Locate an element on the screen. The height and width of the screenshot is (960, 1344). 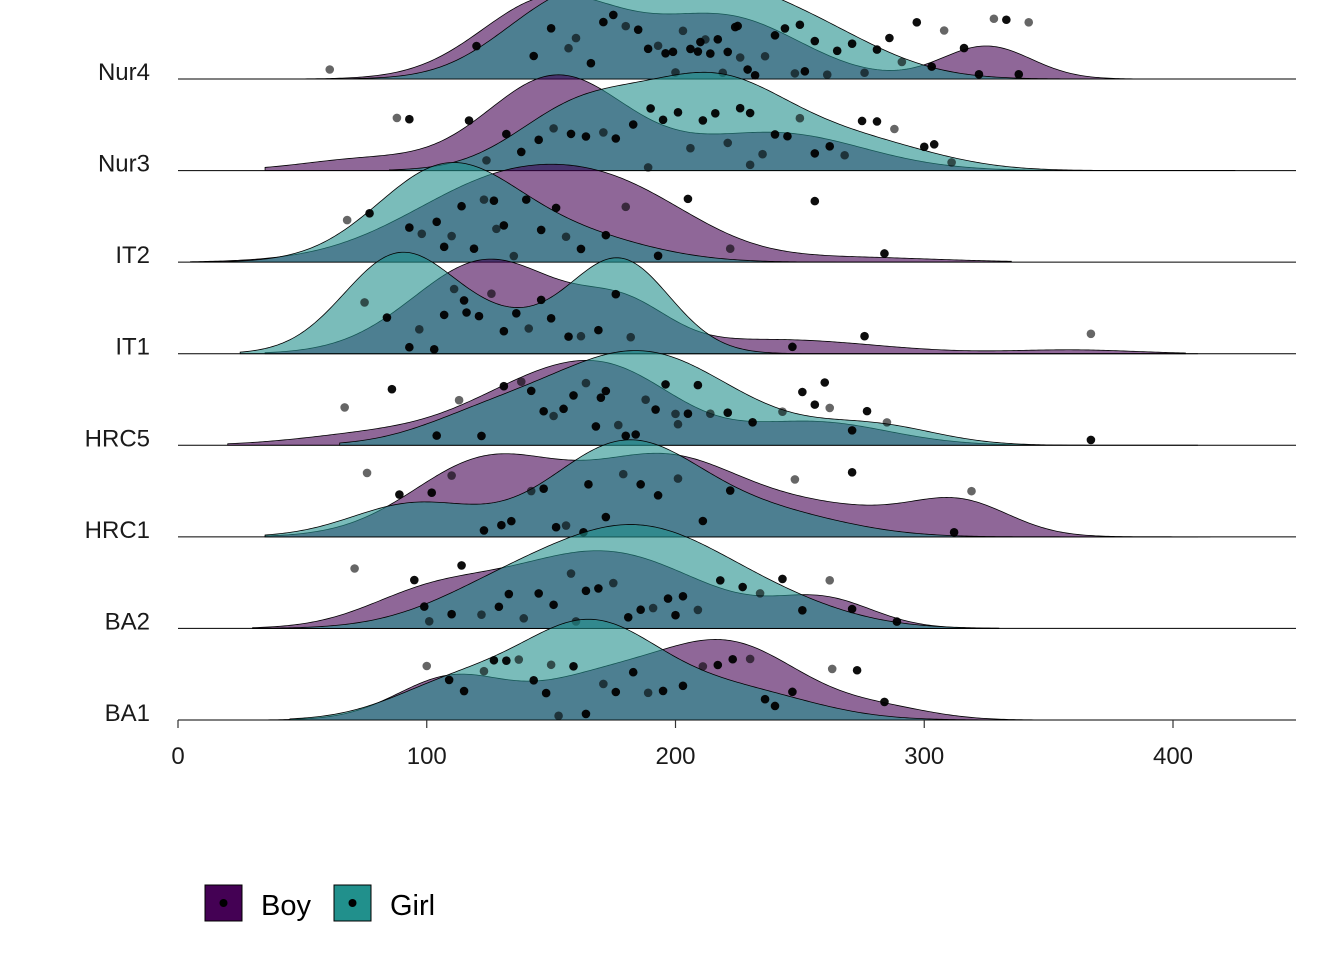
density-girl-hrc5 is located at coordinates (768, 398).